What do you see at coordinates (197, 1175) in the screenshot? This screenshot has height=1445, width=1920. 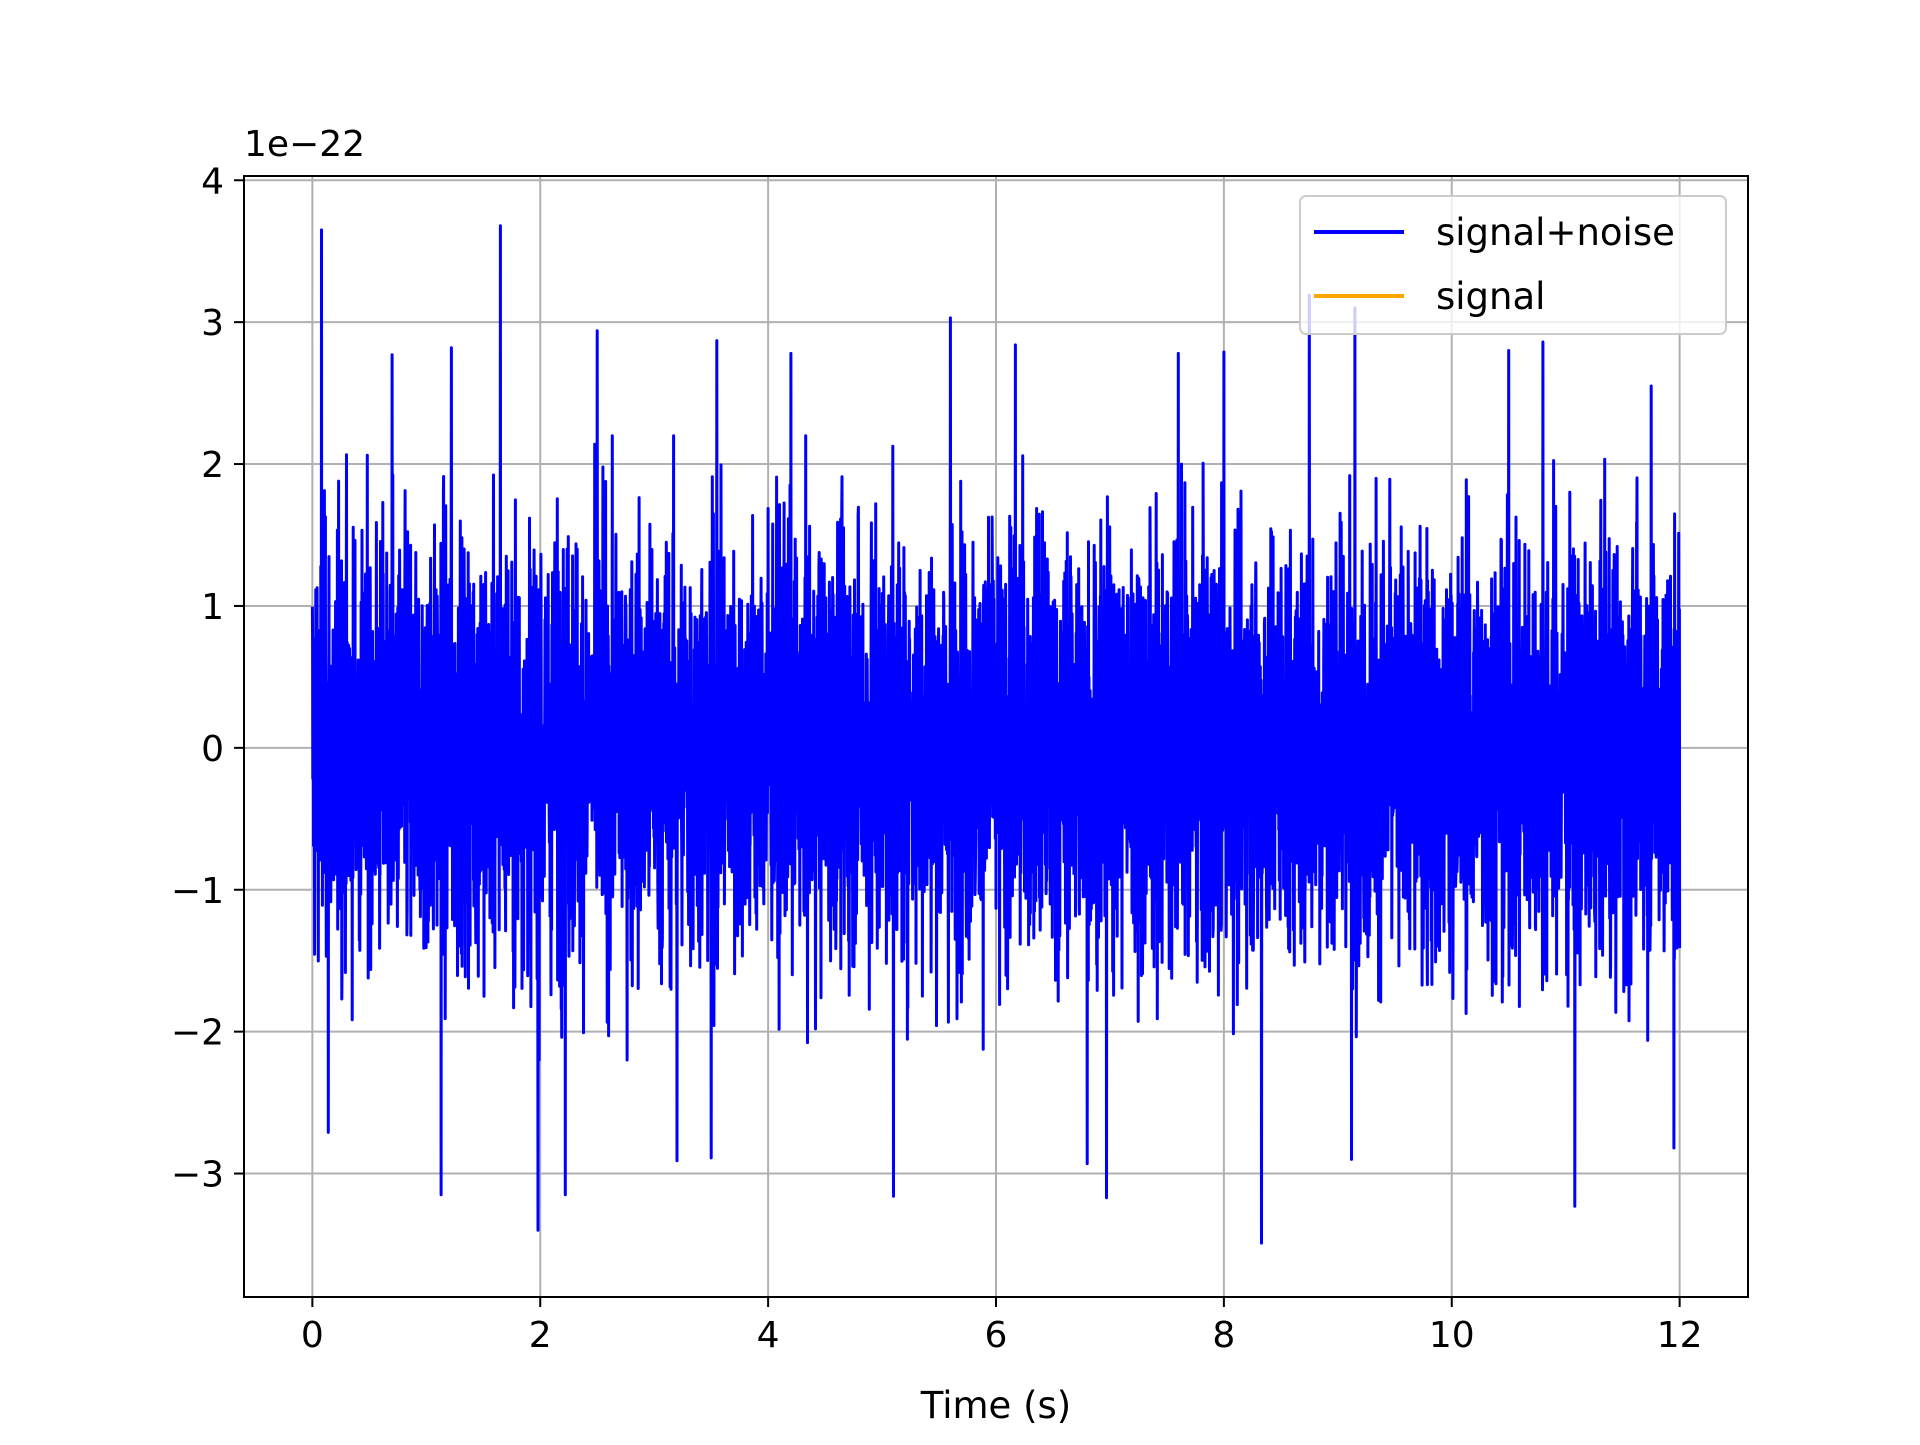 I see `y-tick-label: −3` at bounding box center [197, 1175].